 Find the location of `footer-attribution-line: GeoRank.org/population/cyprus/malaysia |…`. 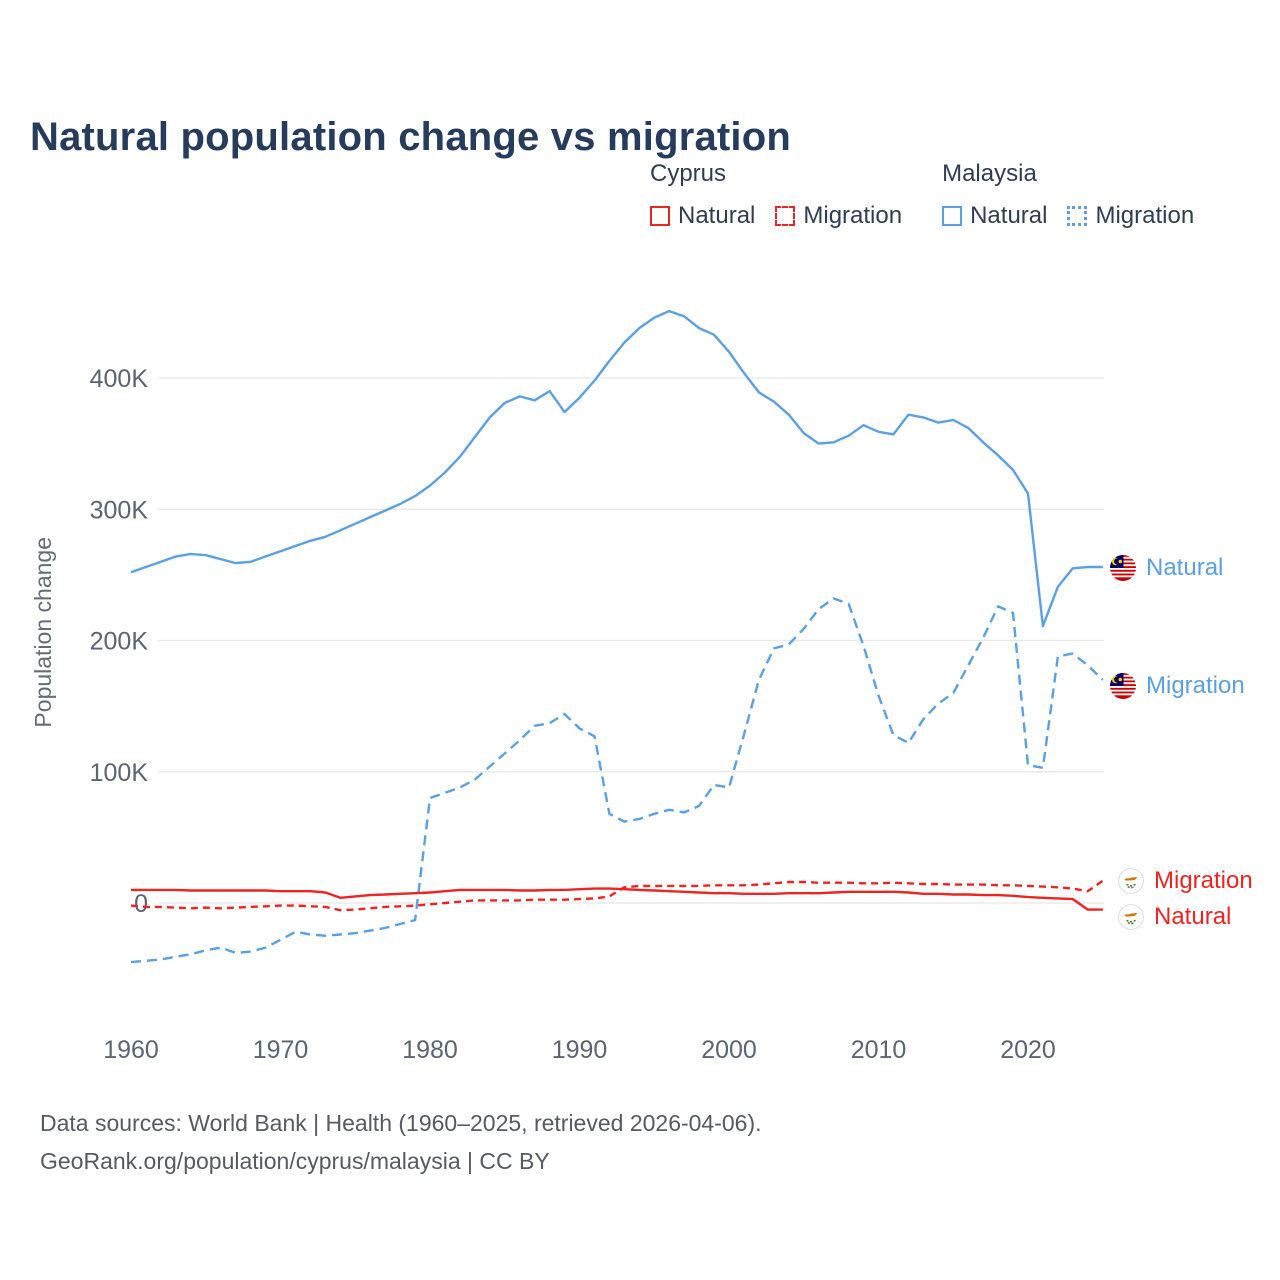

footer-attribution-line: GeoRank.org/population/cyprus/malaysia |… is located at coordinates (295, 1161).